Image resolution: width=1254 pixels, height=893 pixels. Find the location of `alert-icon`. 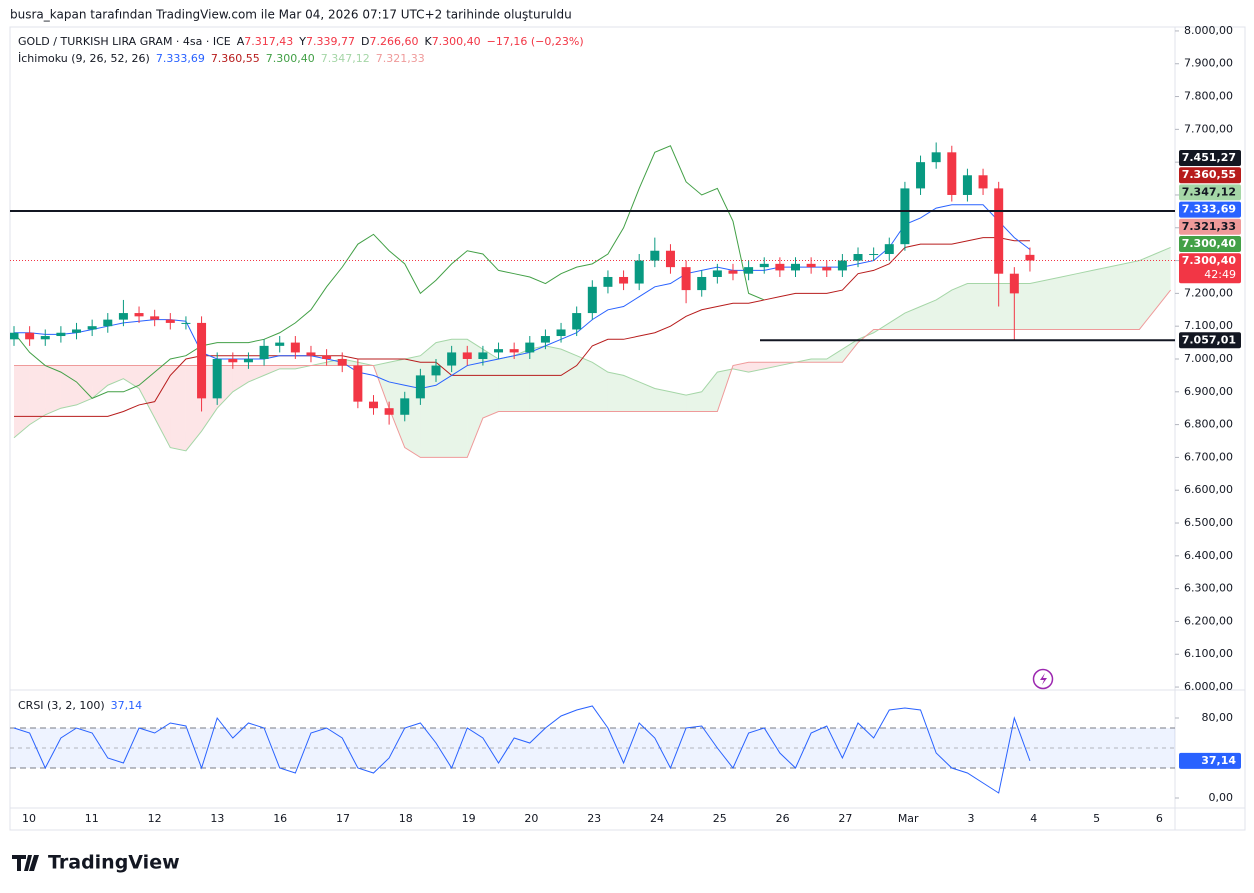

alert-icon is located at coordinates (1043, 679).